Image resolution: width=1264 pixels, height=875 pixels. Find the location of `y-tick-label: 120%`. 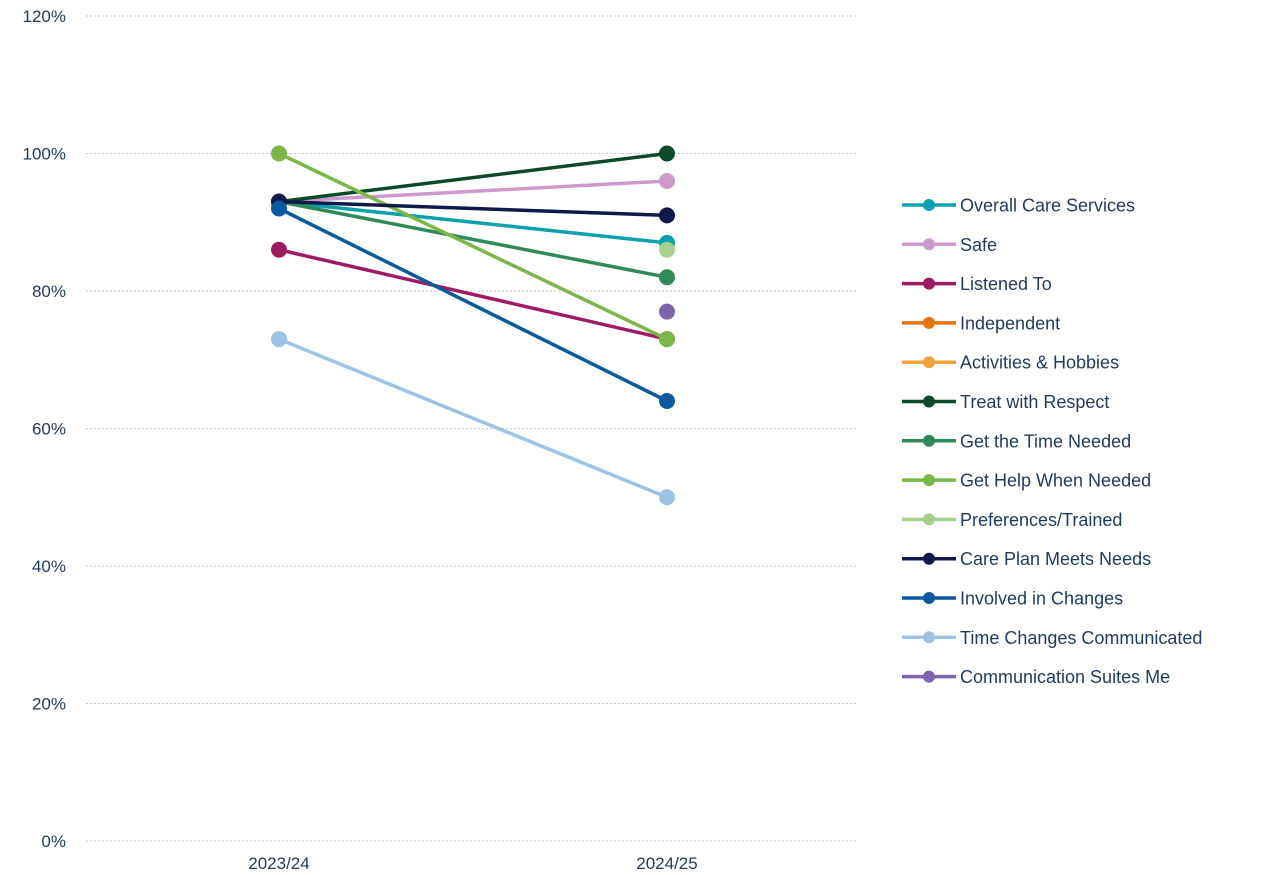

y-tick-label: 120% is located at coordinates (44, 16).